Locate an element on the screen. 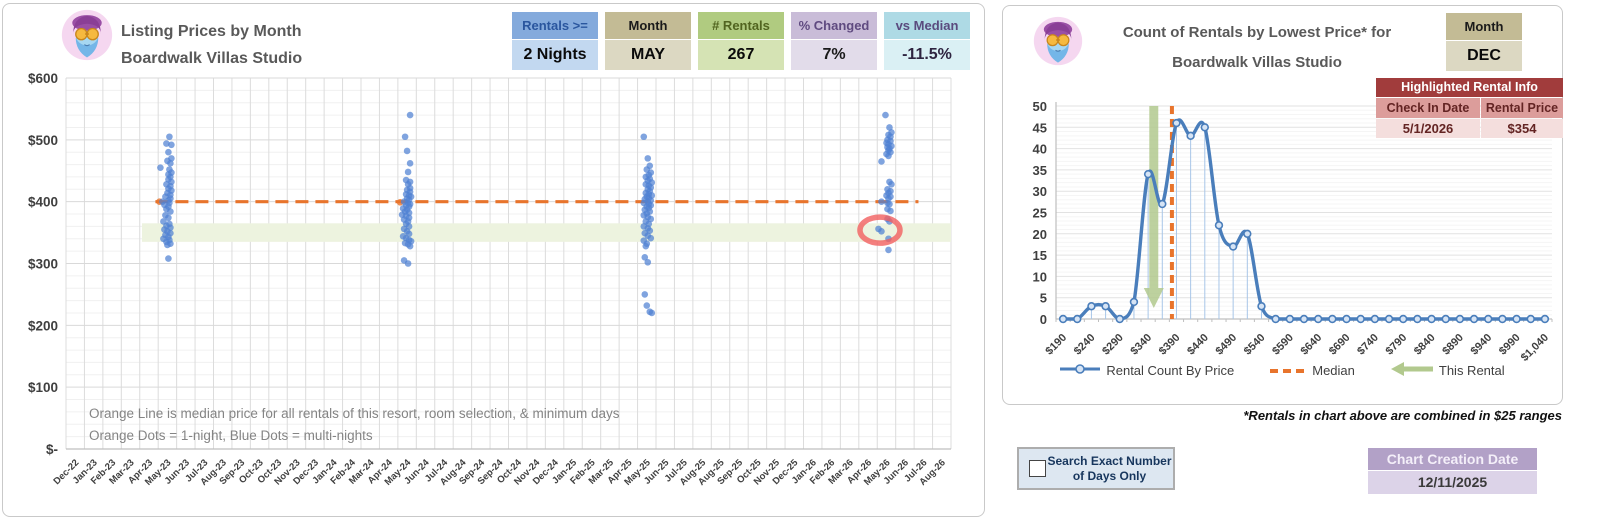  svg-text: $690 is located at coordinates (1340, 345).